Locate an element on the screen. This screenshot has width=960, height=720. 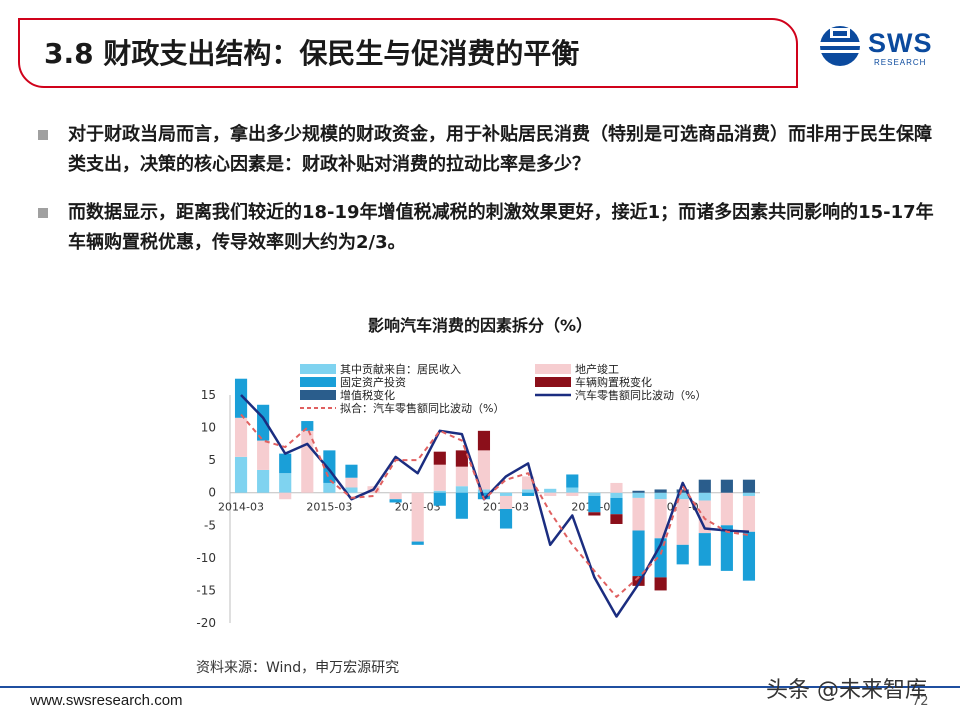
legend-swatch-fixed_asset is located at coordinates (318, 382).